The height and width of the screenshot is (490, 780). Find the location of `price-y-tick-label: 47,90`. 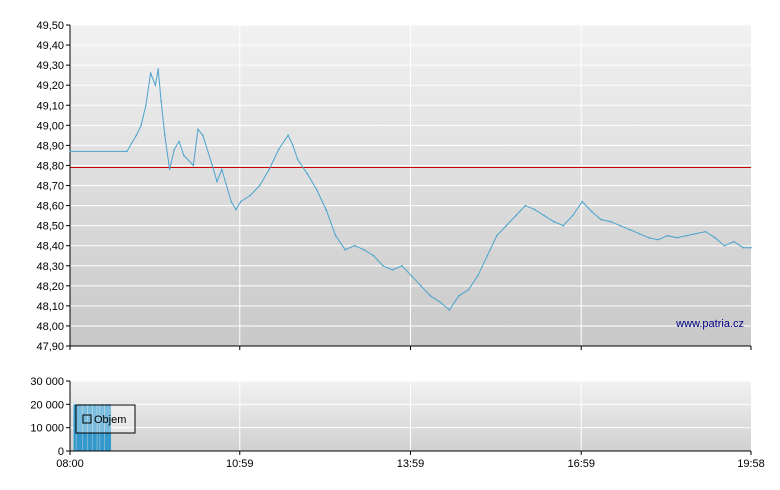

price-y-tick-label: 47,90 is located at coordinates (50, 347).